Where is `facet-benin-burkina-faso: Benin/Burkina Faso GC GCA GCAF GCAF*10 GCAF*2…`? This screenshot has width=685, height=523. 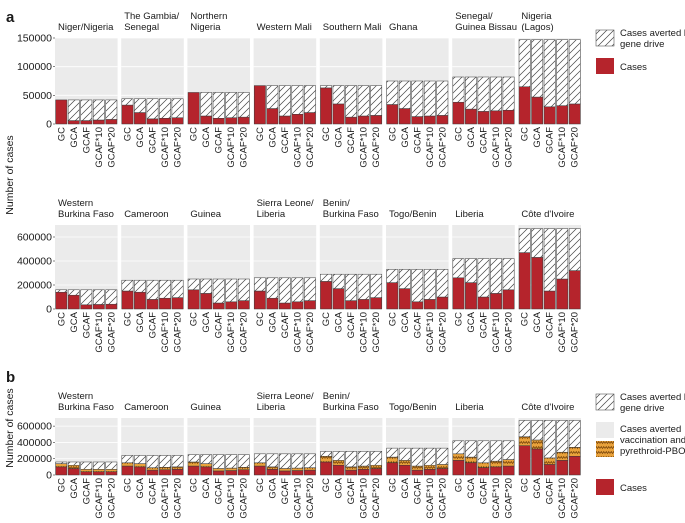
facet-benin-burkina-faso: Benin/Burkina Faso GC GCA GCAF GCAF*10 GCAF*2… is located at coordinates (351, 455).